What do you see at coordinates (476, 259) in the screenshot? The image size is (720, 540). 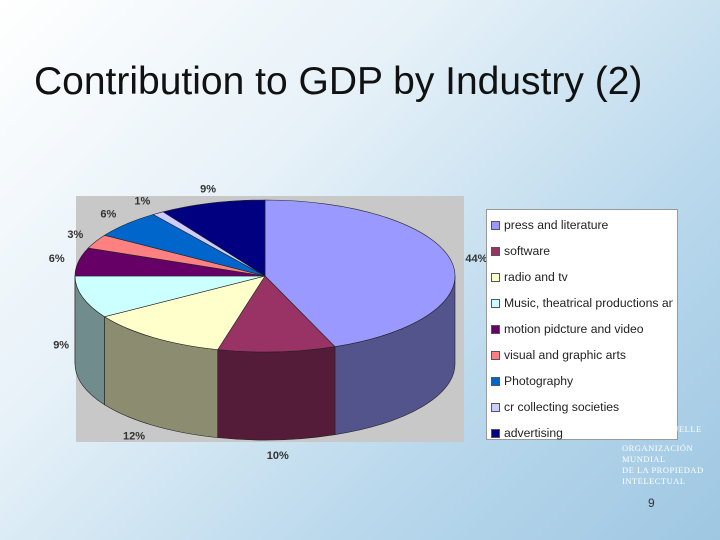 I see `data-label-press-and-literature: 44%` at bounding box center [476, 259].